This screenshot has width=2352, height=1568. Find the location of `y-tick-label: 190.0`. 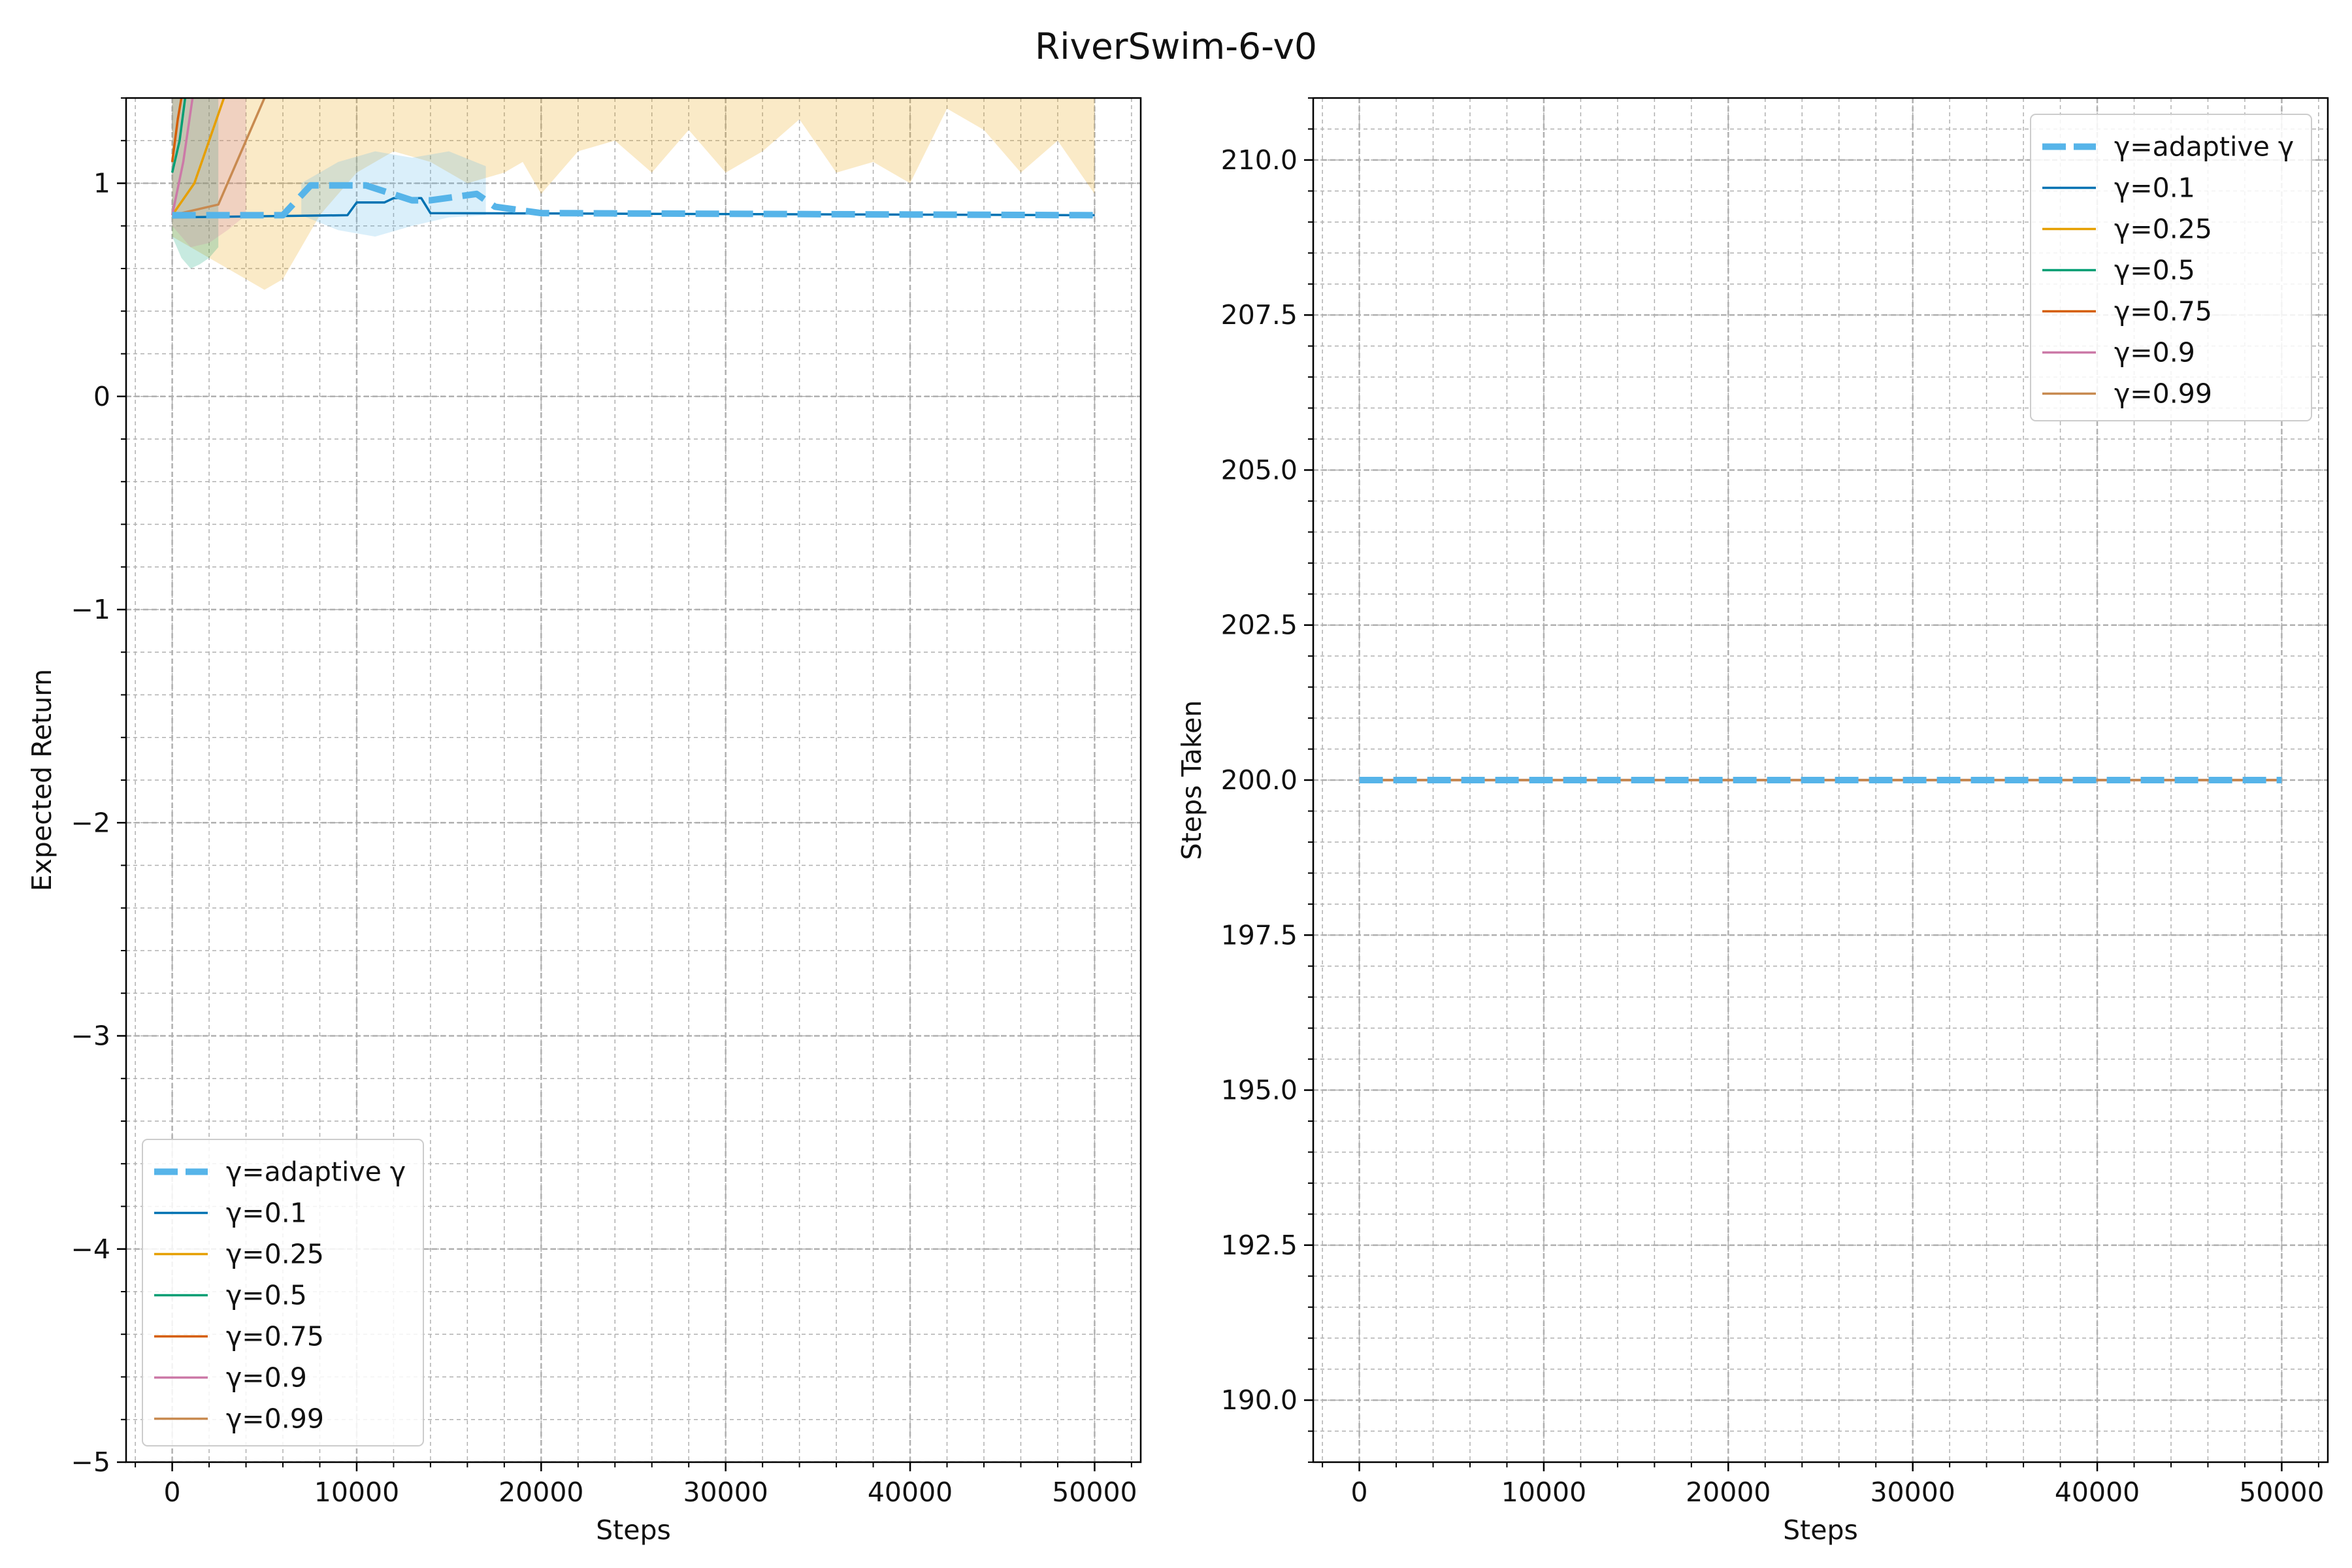

y-tick-label: 190.0 is located at coordinates (1259, 1400).